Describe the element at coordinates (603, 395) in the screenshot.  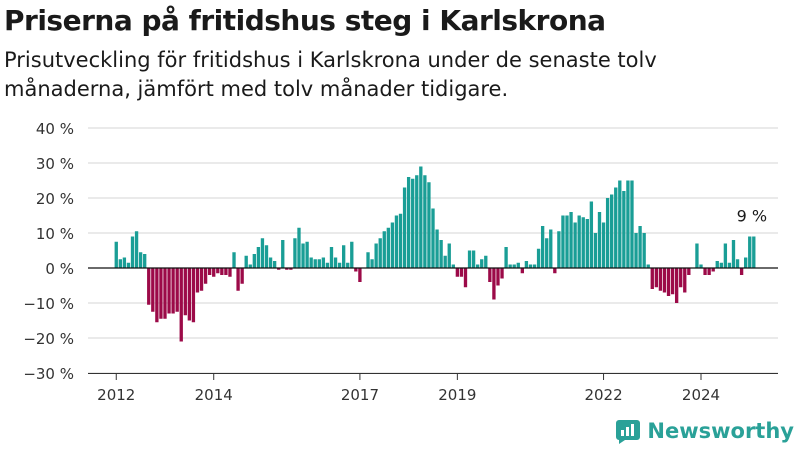
I see `x-tick-label: 2022` at that location.